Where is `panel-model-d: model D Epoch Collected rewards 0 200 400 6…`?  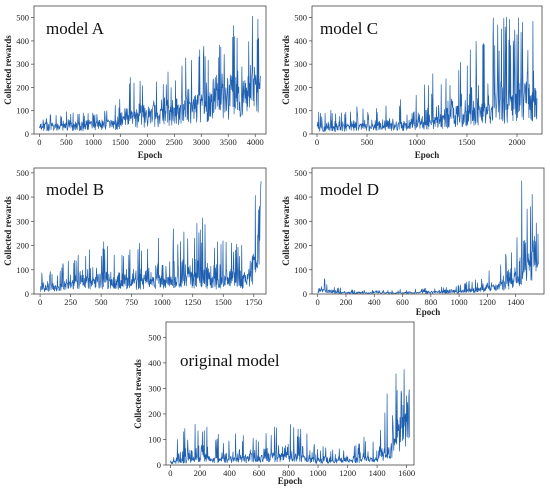 panel-model-d: model D Epoch Collected rewards 0 200 400 6… is located at coordinates (413, 242).